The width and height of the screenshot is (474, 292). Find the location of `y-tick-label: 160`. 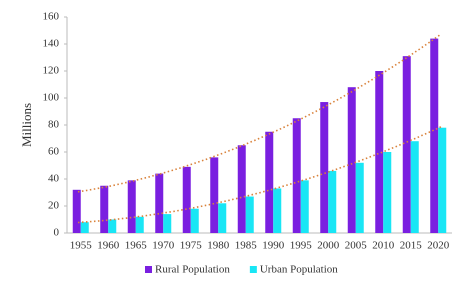

y-tick-label: 160 is located at coordinates (51, 17).